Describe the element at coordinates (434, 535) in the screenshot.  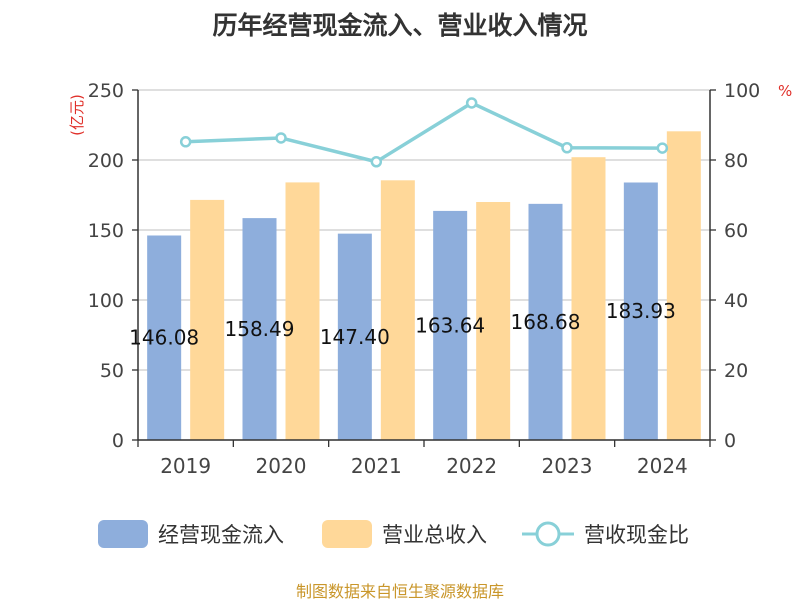
I see `legend-label: 营业总收入` at that location.